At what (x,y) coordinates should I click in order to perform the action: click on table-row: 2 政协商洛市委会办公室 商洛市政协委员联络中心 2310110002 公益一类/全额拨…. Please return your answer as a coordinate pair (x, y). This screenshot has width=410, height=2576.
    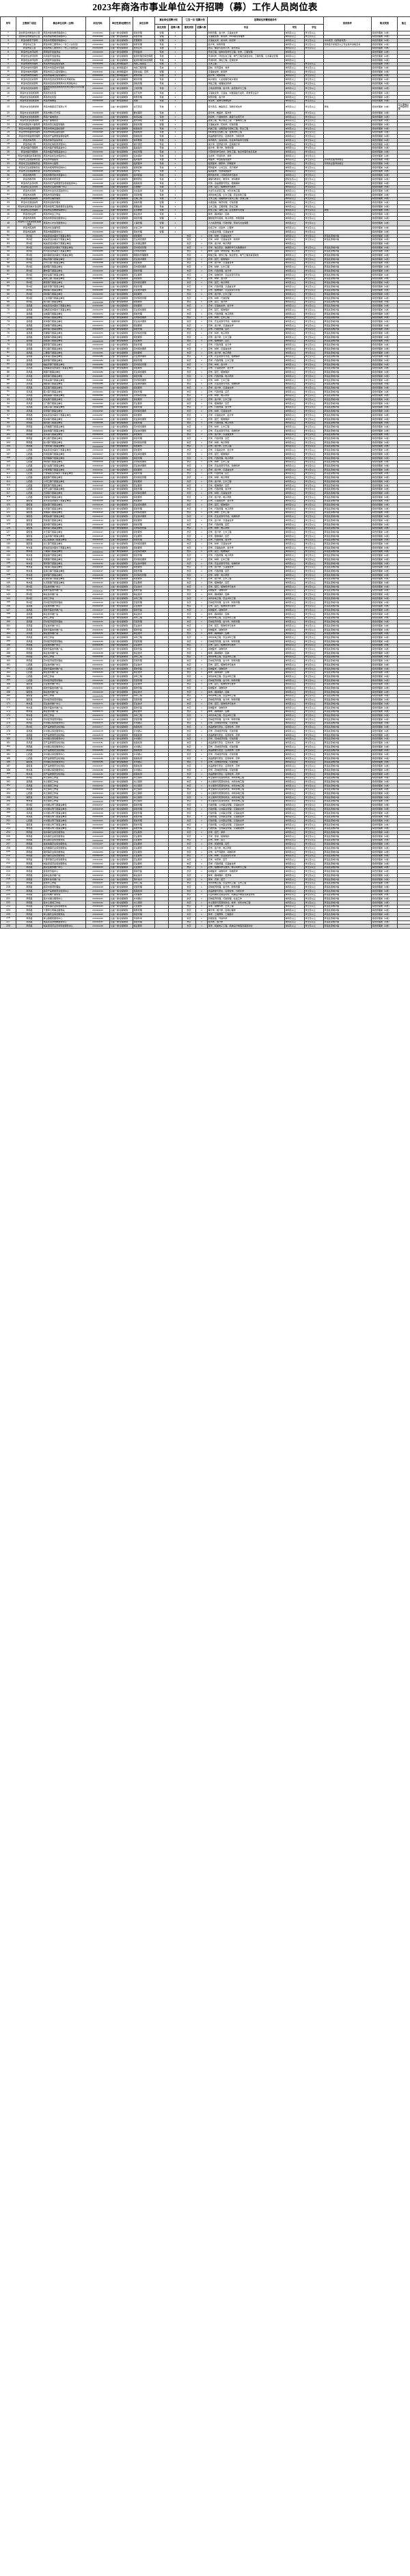
    Looking at the image, I should click on (205, 37).